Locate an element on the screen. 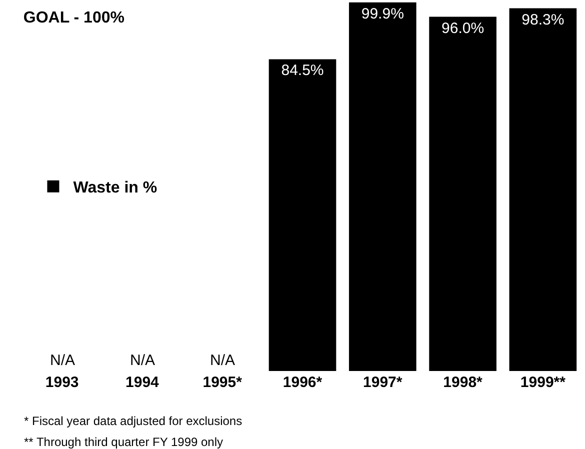  x-tick-label: 1998* is located at coordinates (463, 382).